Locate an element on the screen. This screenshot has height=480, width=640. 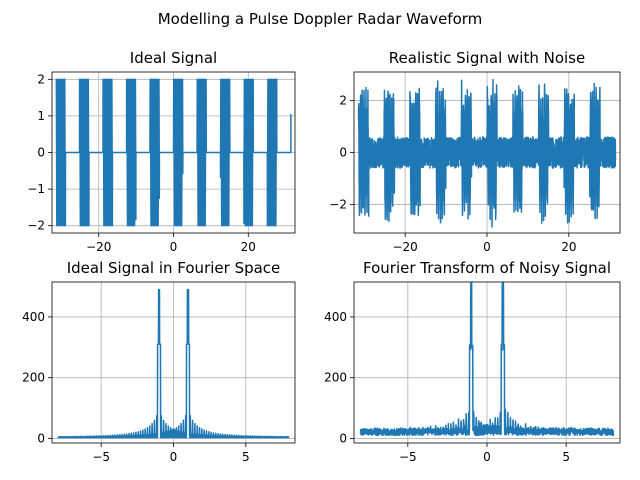
figure-suptitle: Modelling a Pulse Doppler Radar Waveform is located at coordinates (320, 19).